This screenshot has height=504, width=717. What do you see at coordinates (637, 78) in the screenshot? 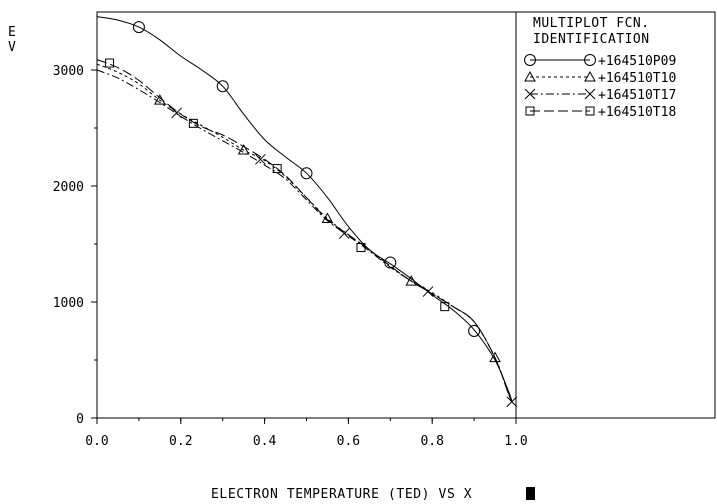
I see `legend-entry-2: +164510T10` at bounding box center [637, 78].